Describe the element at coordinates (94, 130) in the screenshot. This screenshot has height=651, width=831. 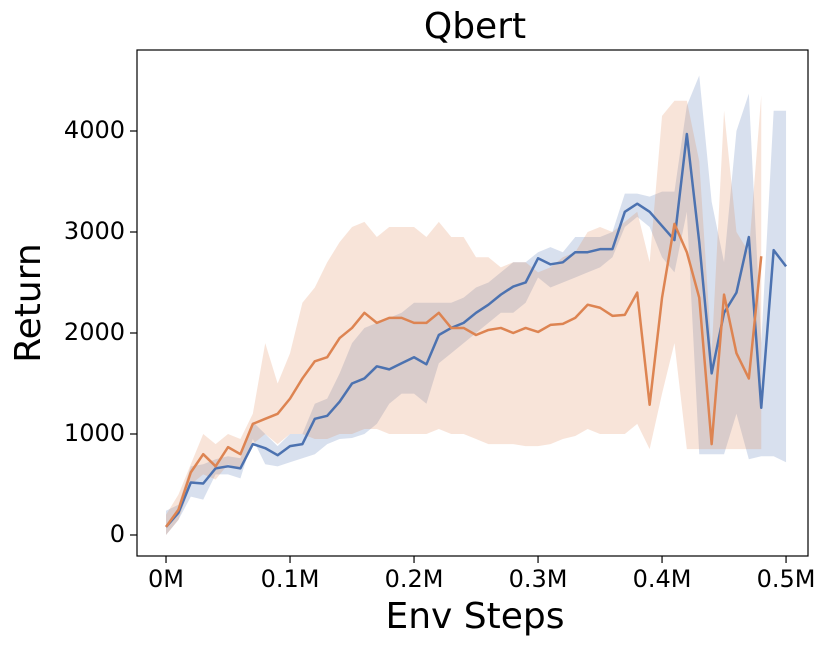
I see `y-tick-label: 4000` at that location.